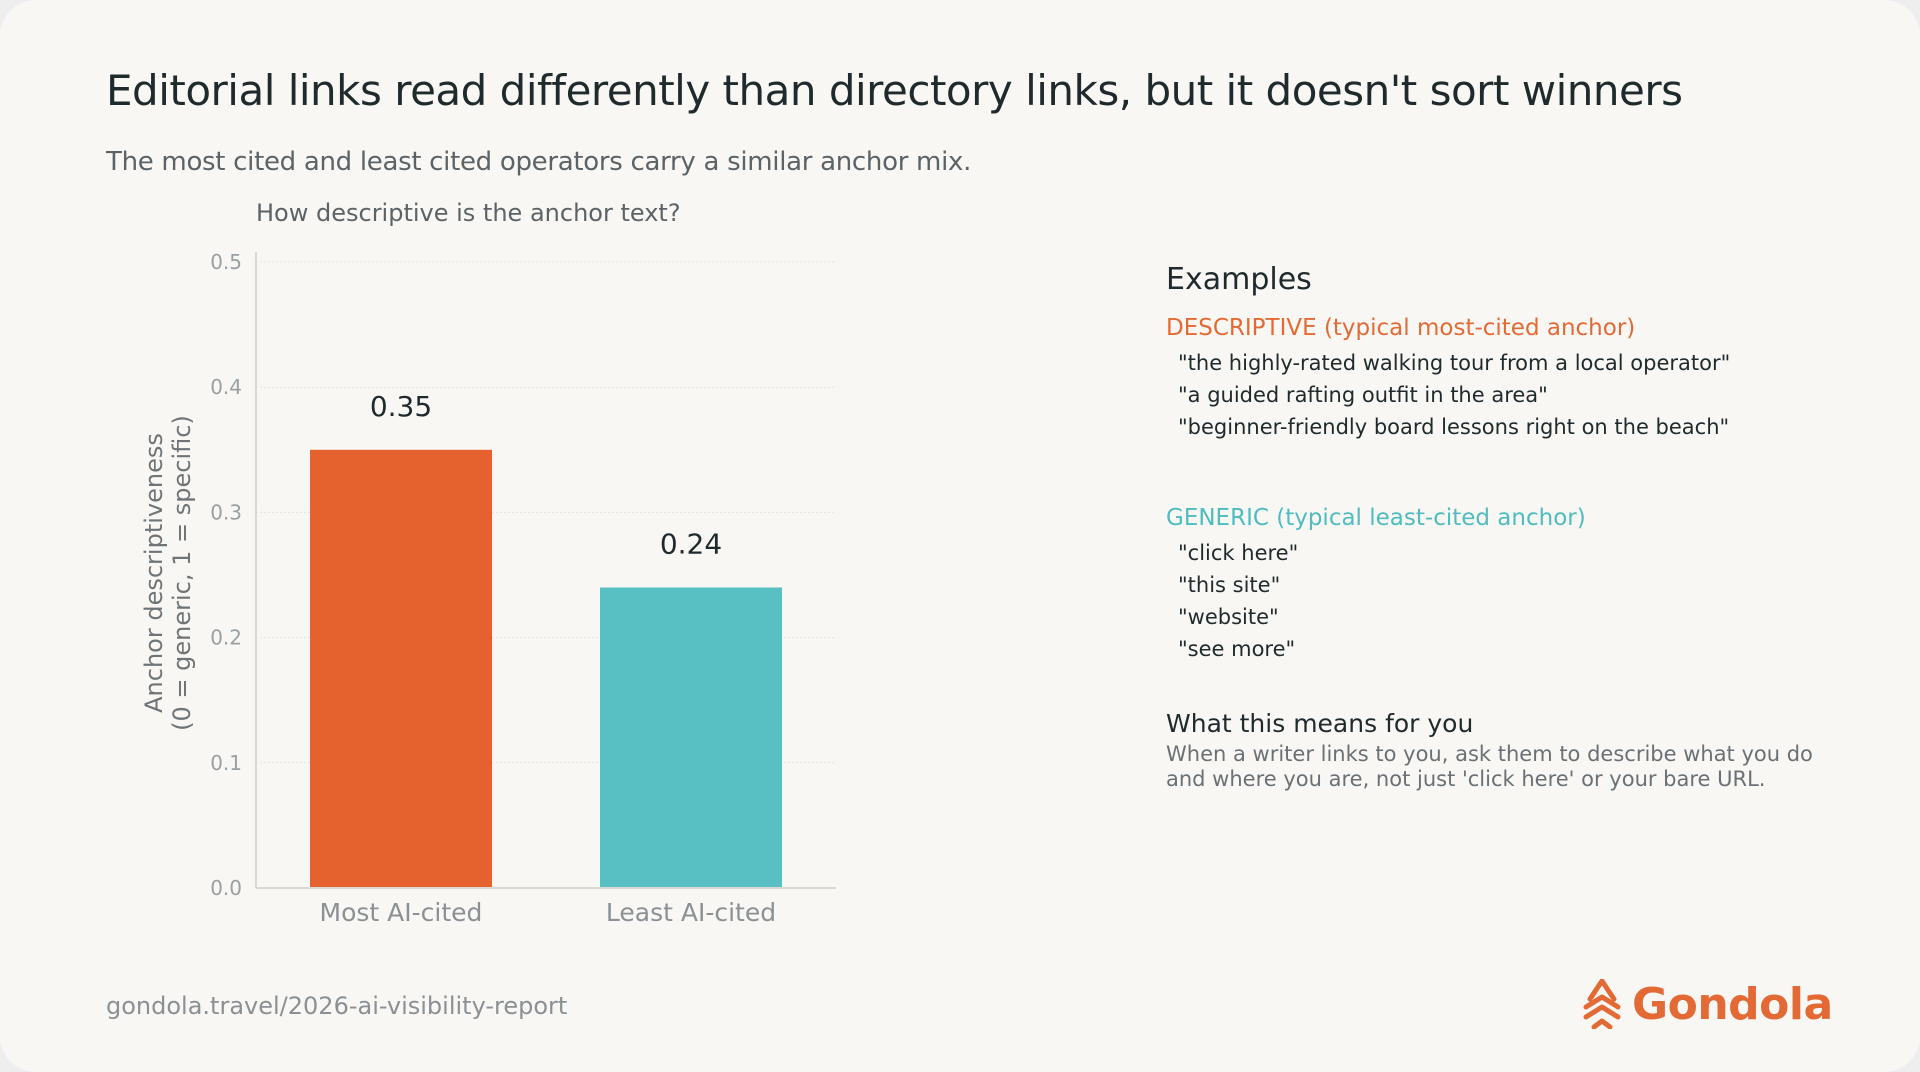 The height and width of the screenshot is (1072, 1920). What do you see at coordinates (401, 406) in the screenshot?
I see `data-label: 0.35` at bounding box center [401, 406].